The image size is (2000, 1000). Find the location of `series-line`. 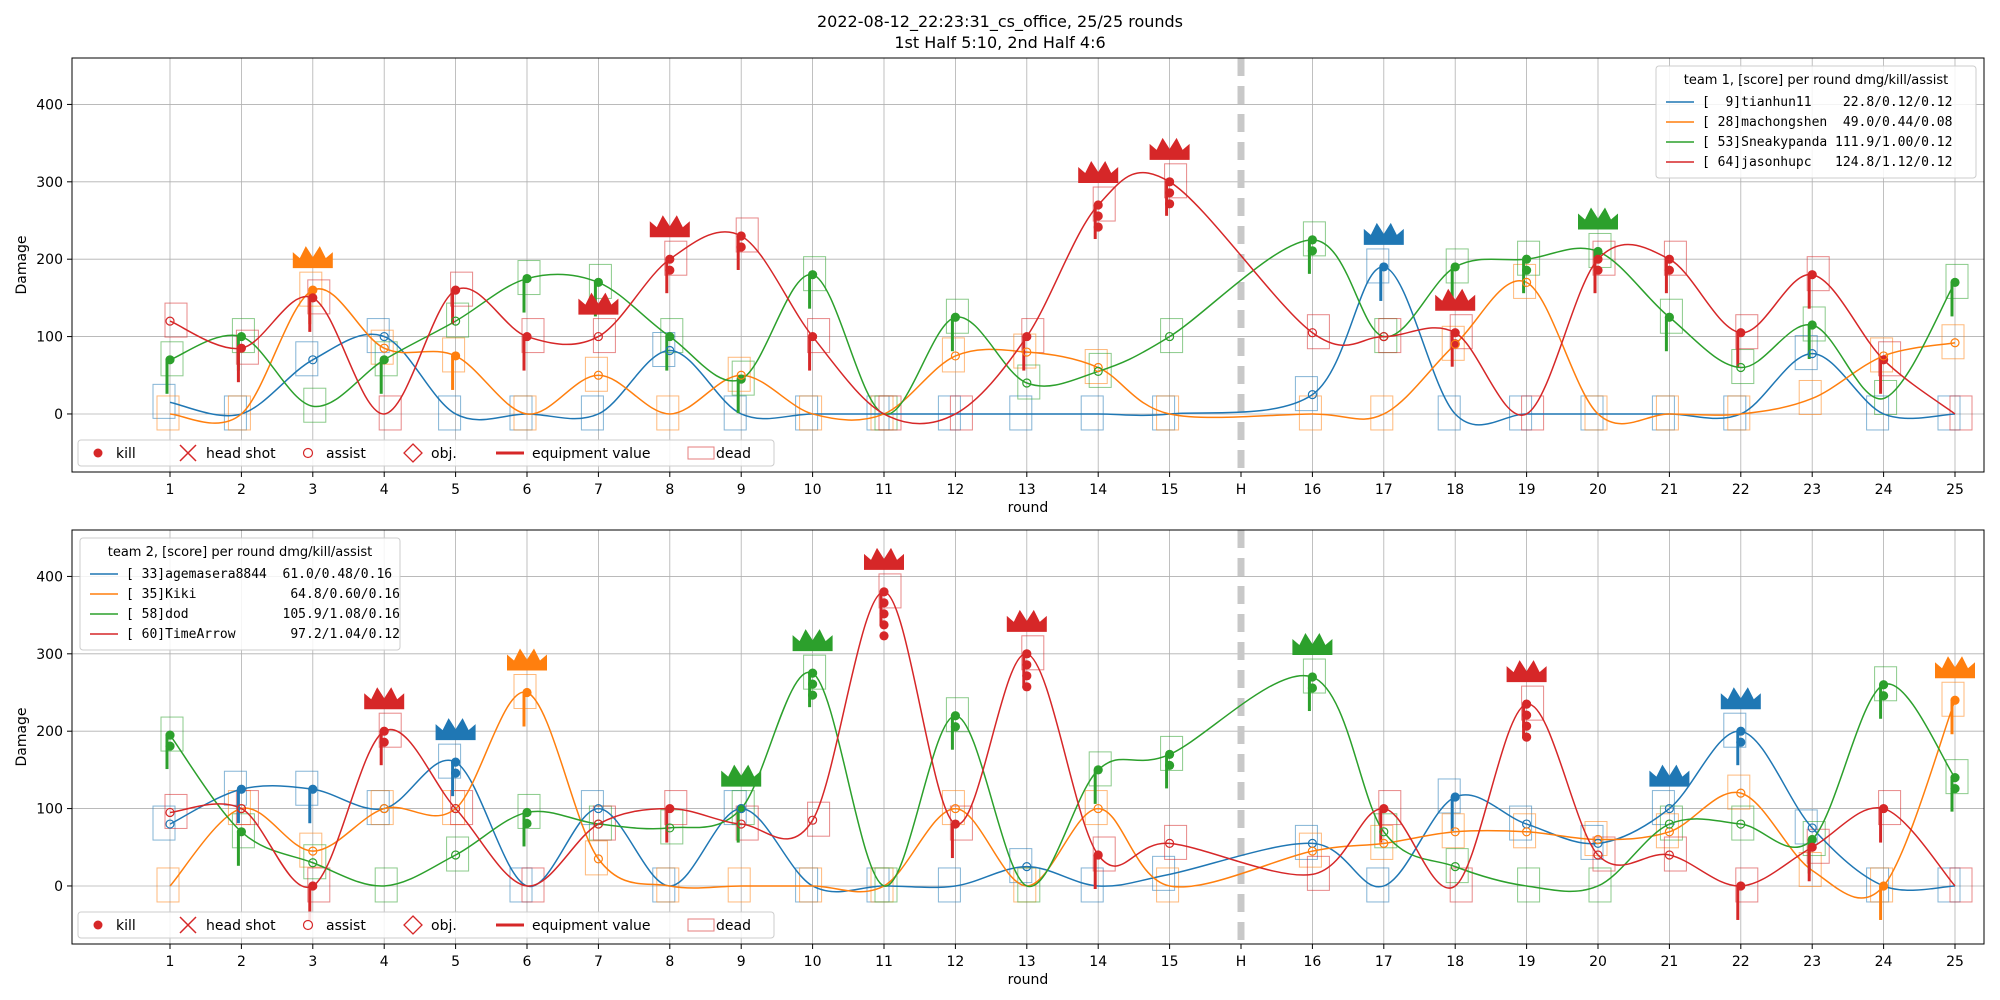

series-line is located at coordinates (1062, 352).